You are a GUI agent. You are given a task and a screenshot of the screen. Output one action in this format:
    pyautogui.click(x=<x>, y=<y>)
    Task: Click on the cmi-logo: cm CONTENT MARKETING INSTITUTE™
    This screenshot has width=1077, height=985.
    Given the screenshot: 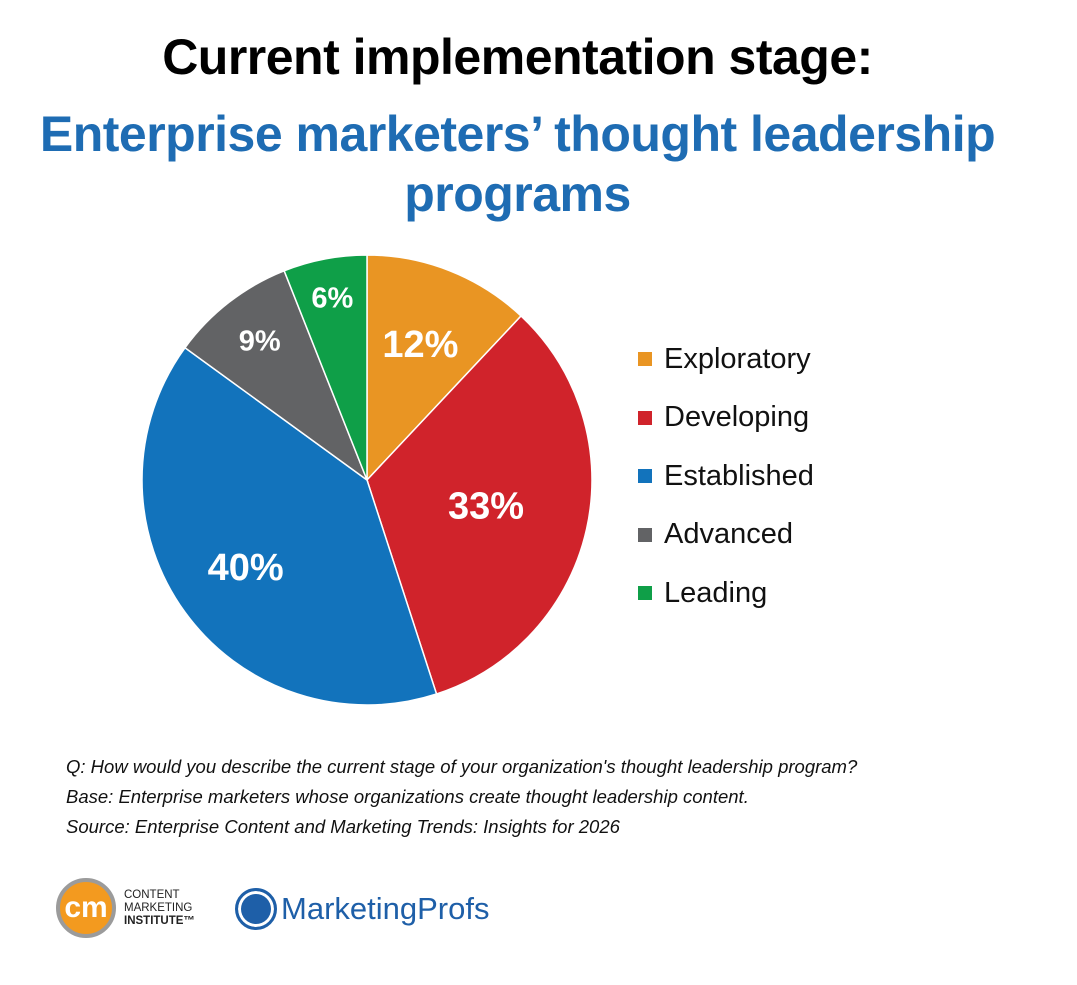 What is the action you would take?
    pyautogui.click(x=125, y=908)
    